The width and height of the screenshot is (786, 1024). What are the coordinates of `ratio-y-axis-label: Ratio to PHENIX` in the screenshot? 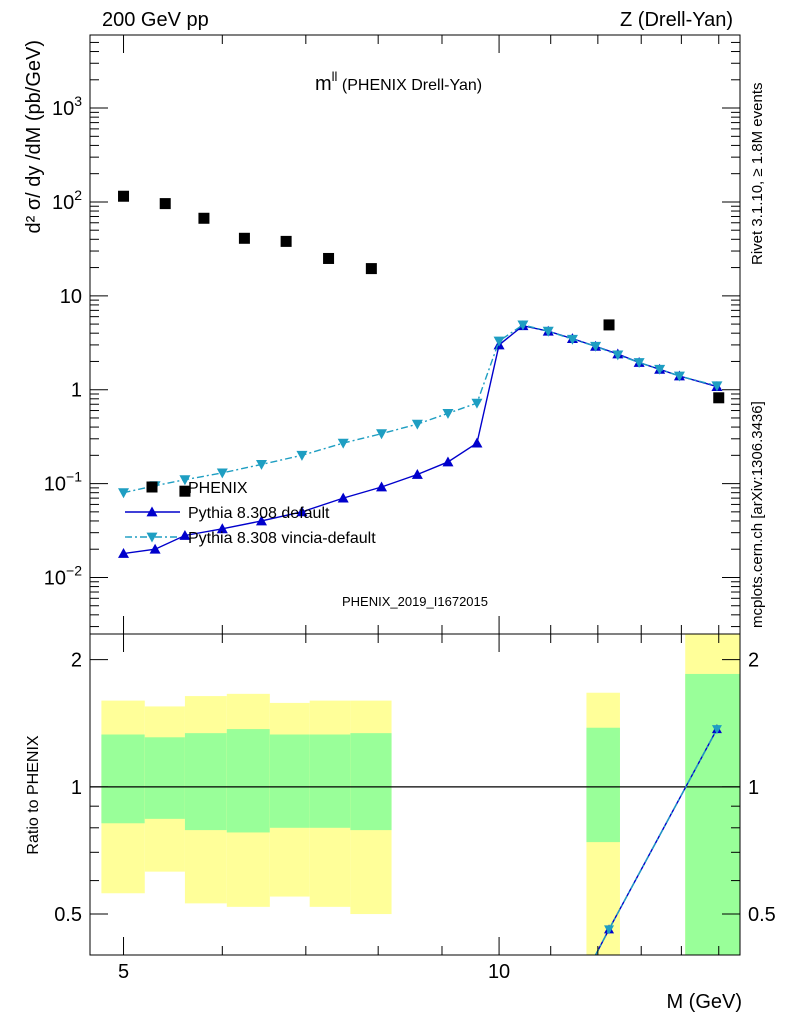 It's located at (33, 794).